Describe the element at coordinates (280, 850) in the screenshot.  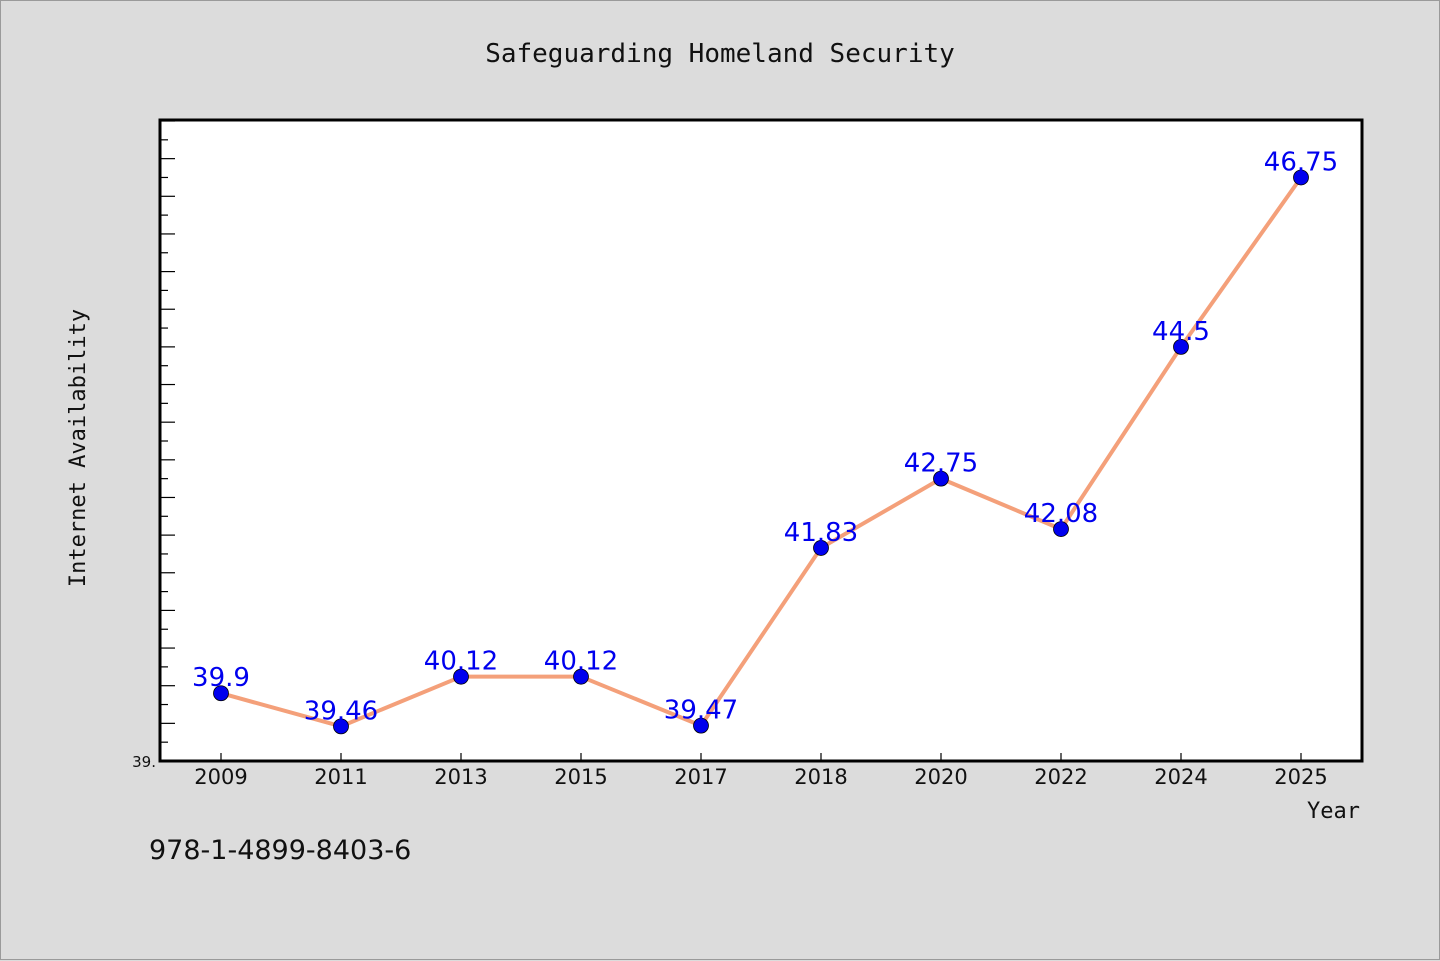
I see `isbn-text: 978-1-4899-8403-6` at that location.